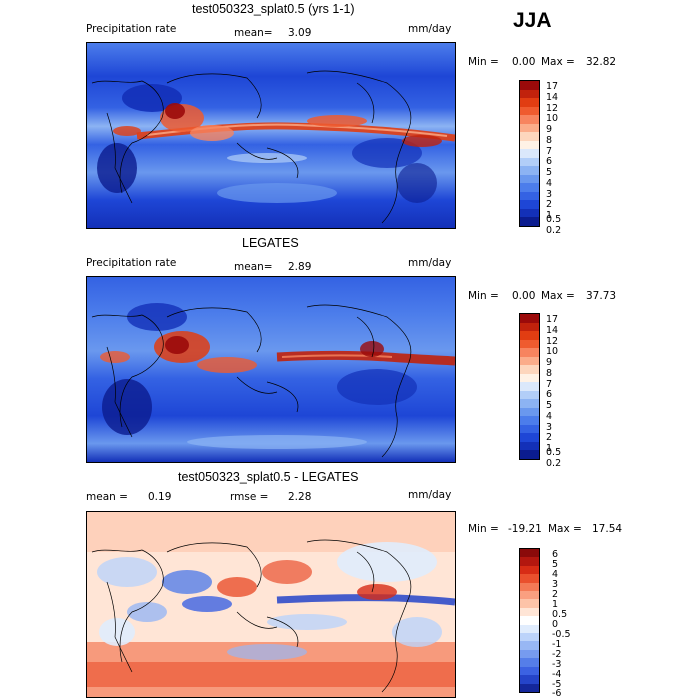  Describe the element at coordinates (107, 497) in the screenshot. I see `panel3-mean-label: mean =` at that location.